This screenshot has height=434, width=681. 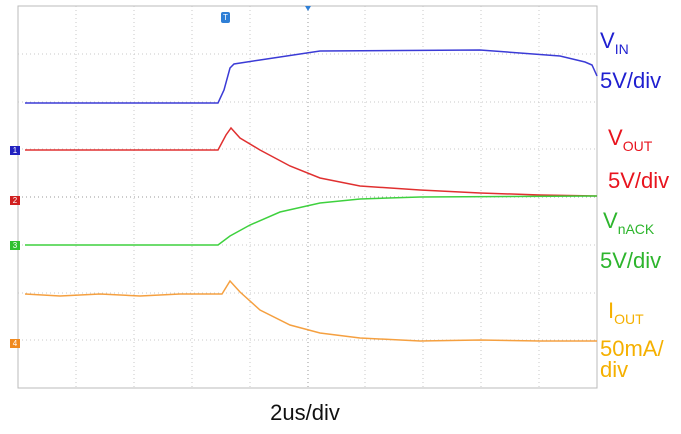 I want to click on trace-label: VIN, so click(x=614, y=42).